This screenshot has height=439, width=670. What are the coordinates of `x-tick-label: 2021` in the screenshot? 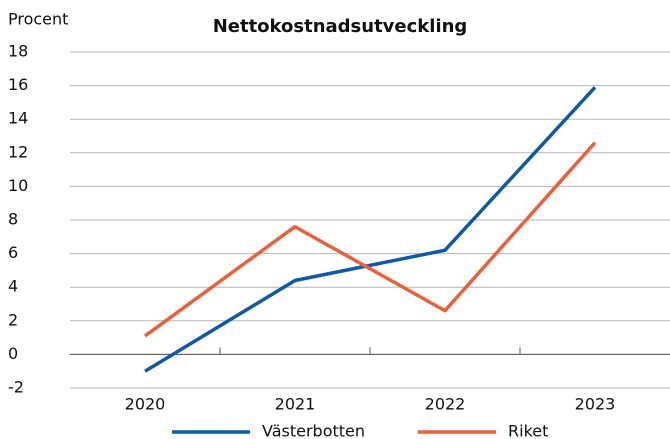 It's located at (295, 404).